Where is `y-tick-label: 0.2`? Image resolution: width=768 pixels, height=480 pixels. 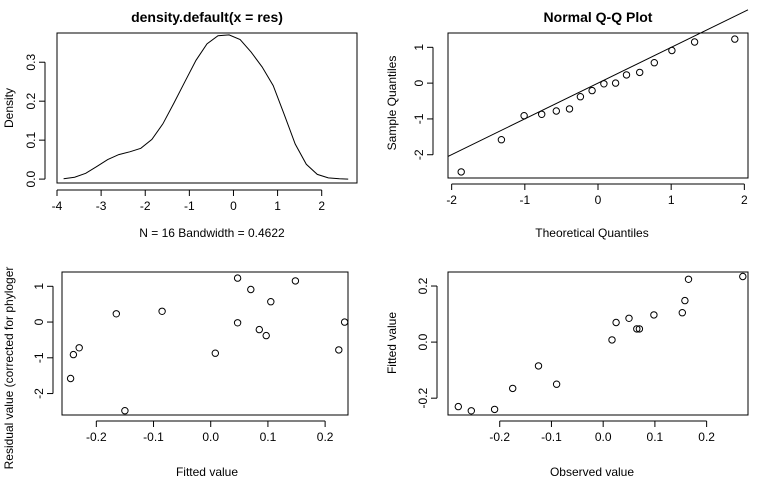
y-tick-label: 0.2 is located at coordinates (31, 101).